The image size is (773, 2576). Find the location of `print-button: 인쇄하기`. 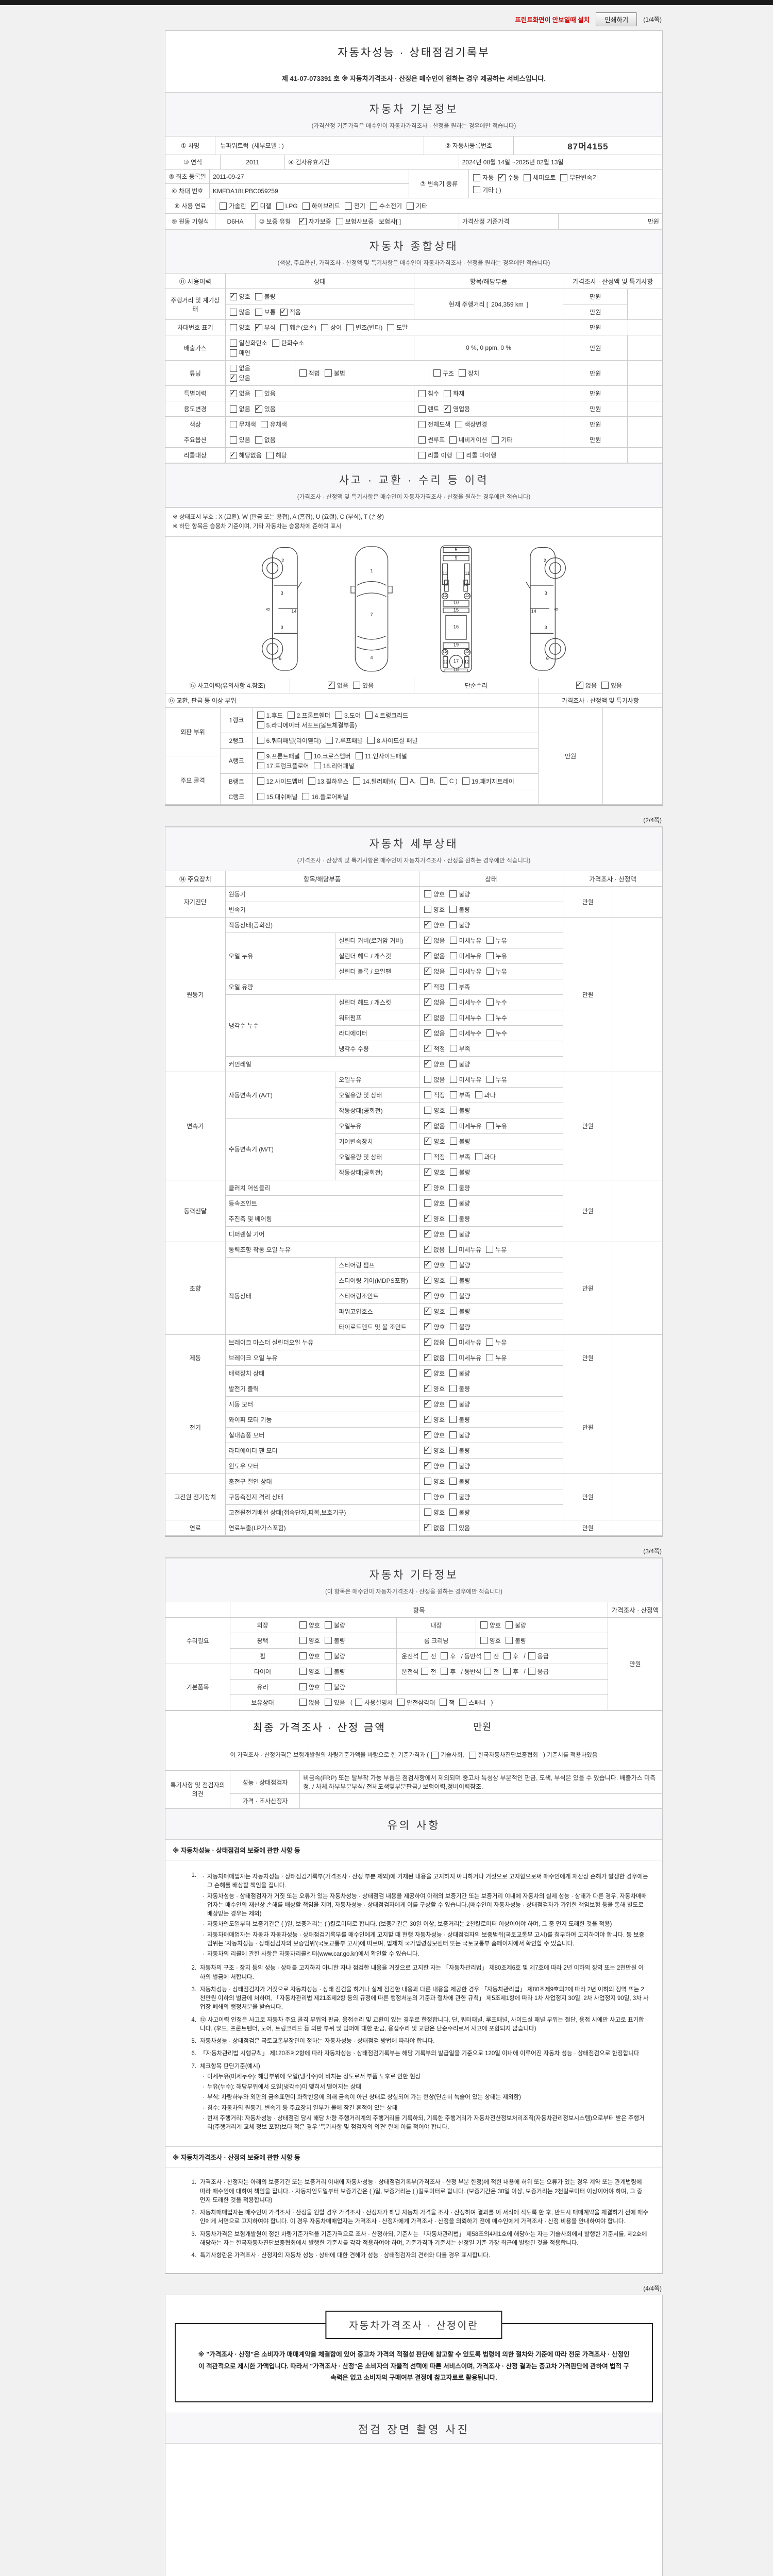

print-button: 인쇄하기 is located at coordinates (616, 19).